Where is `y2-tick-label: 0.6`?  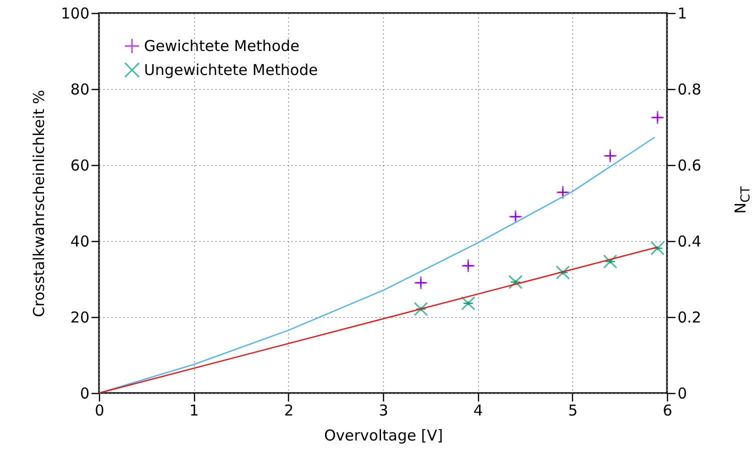
y2-tick-label: 0.6 is located at coordinates (690, 165).